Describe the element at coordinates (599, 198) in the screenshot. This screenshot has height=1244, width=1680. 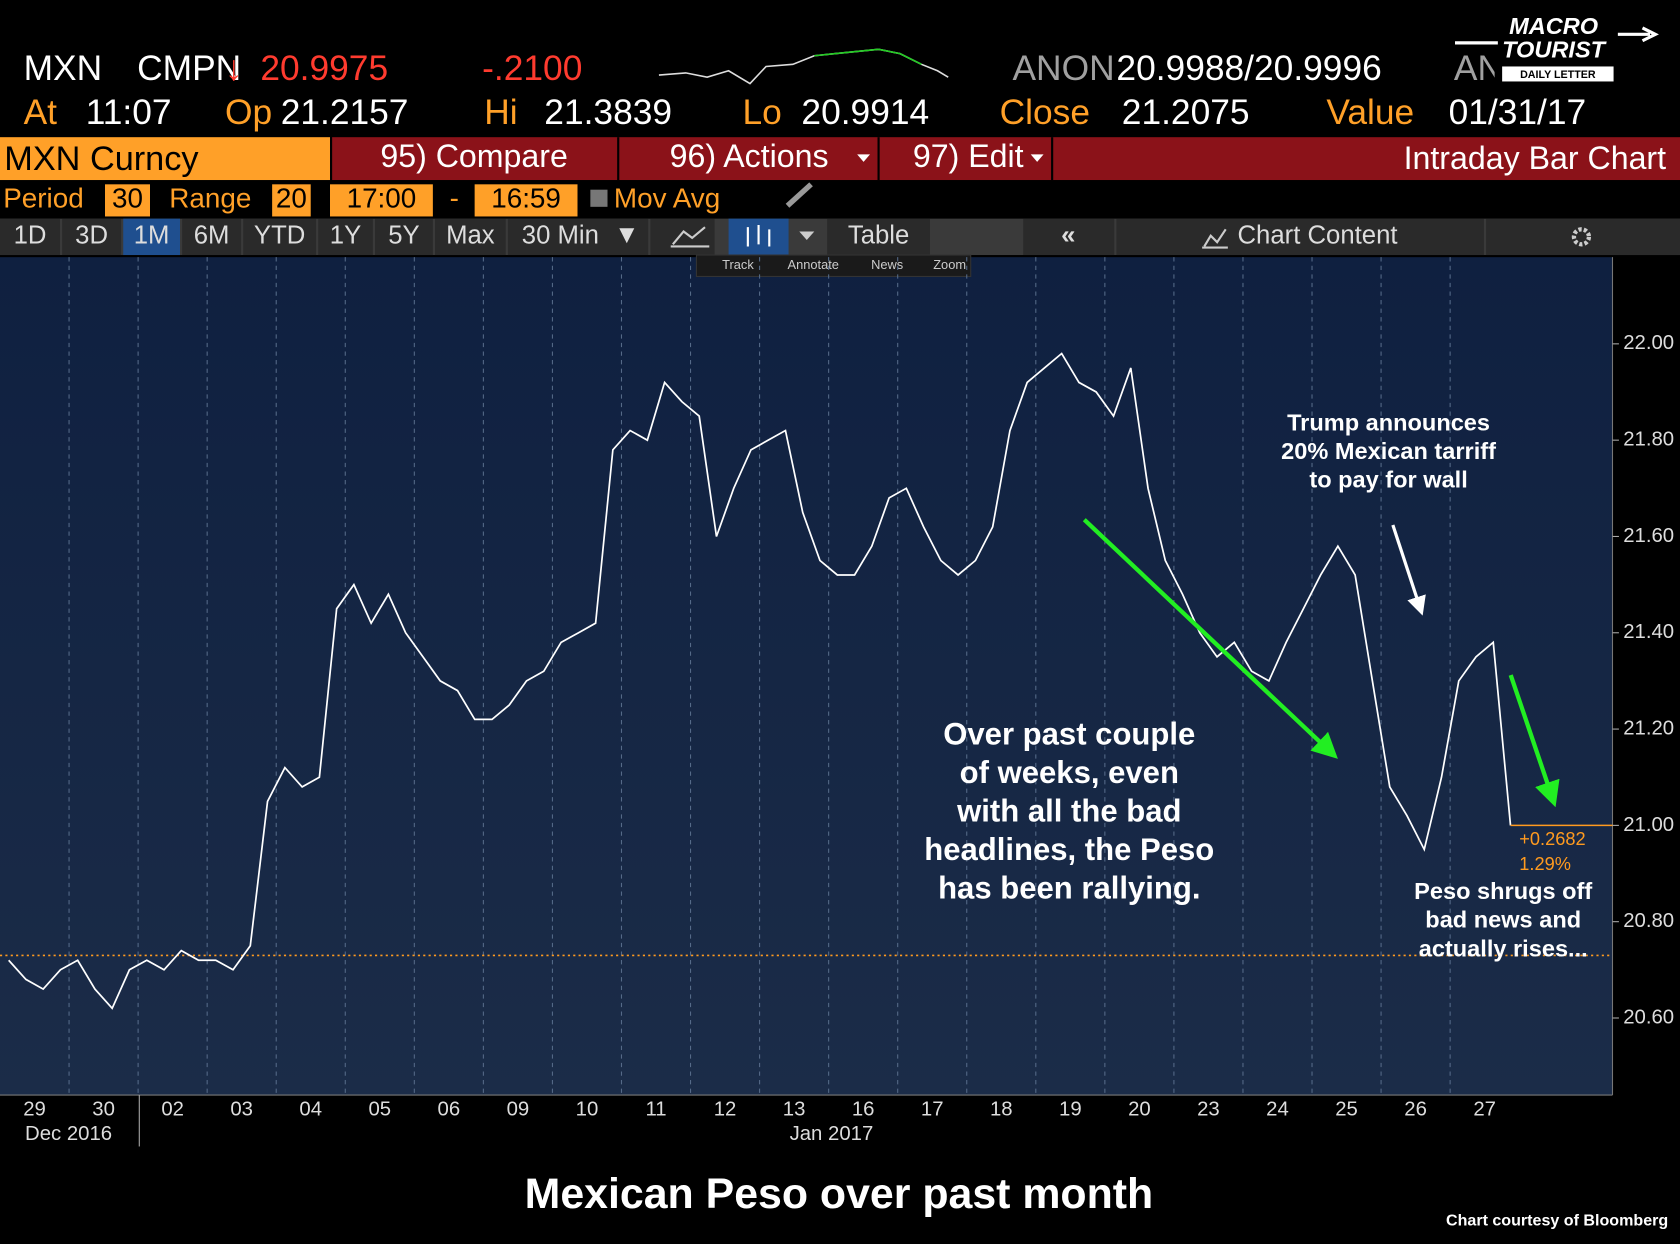
I see `checkbox` at that location.